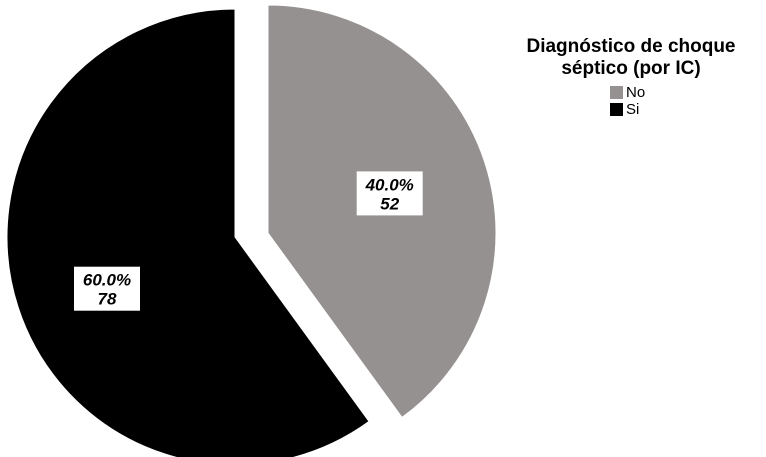 The image size is (766, 457). I want to click on legend-item-si: Si, so click(688, 109).